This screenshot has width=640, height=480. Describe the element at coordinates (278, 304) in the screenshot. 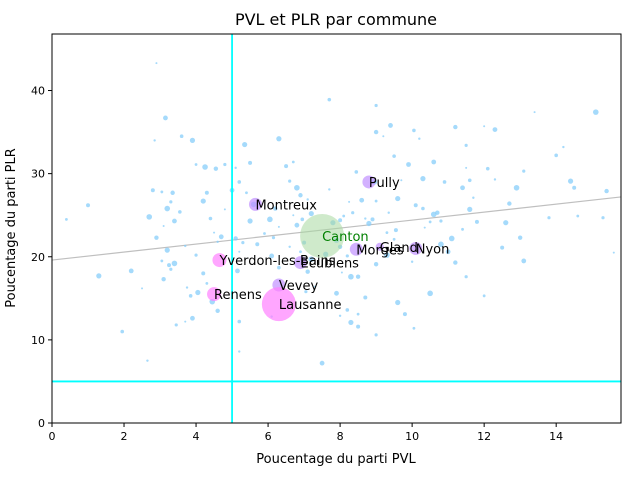

I see `labeled-point-lausanne` at that location.